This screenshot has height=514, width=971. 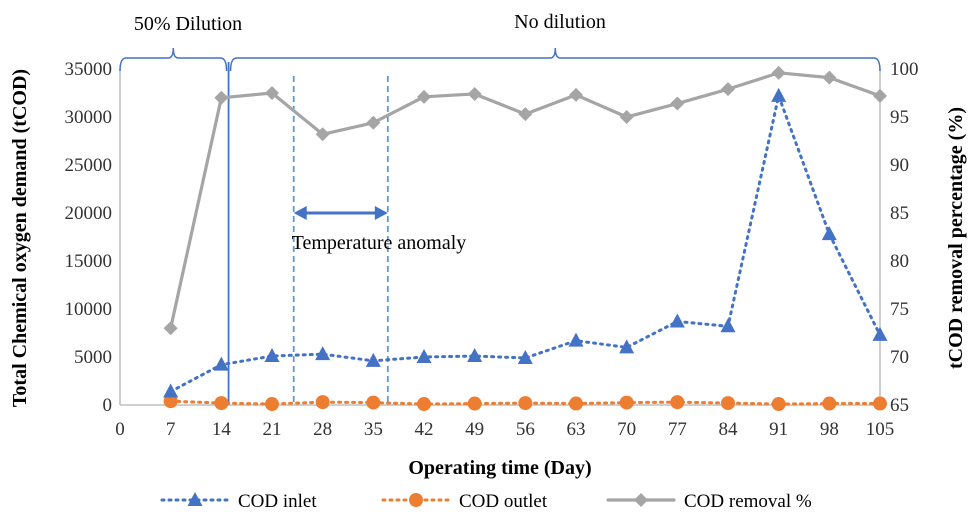 I want to click on y2-tick-label: 85, so click(x=899, y=213).